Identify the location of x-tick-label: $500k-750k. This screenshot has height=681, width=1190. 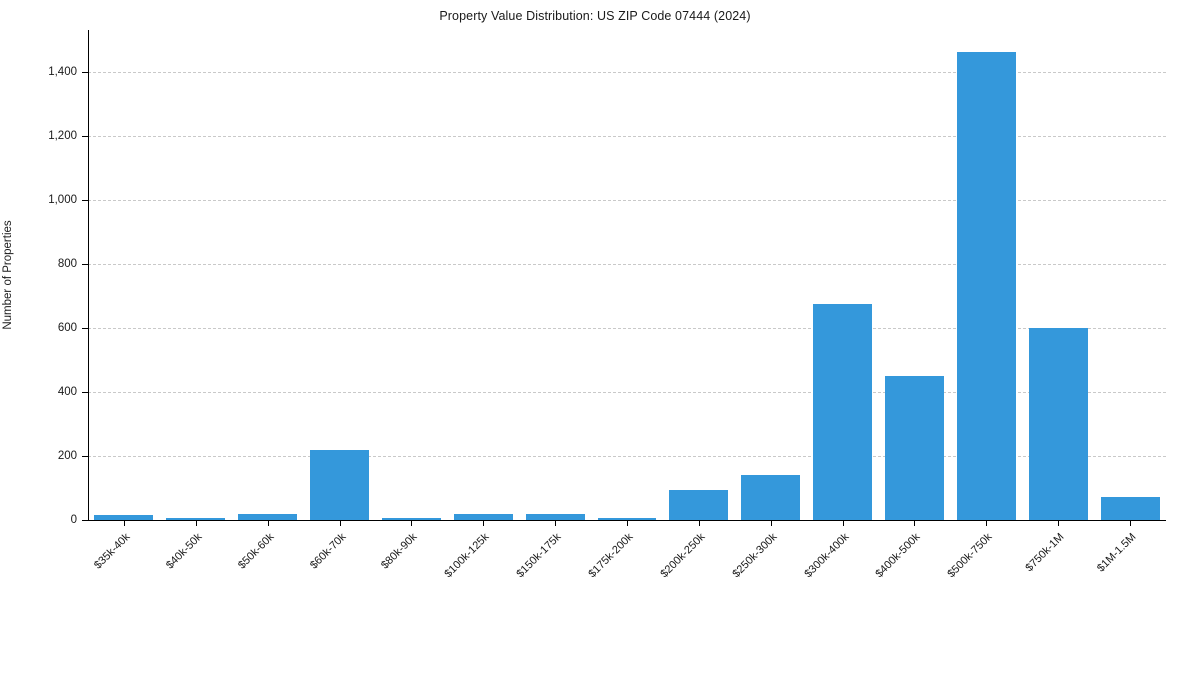
(970, 556).